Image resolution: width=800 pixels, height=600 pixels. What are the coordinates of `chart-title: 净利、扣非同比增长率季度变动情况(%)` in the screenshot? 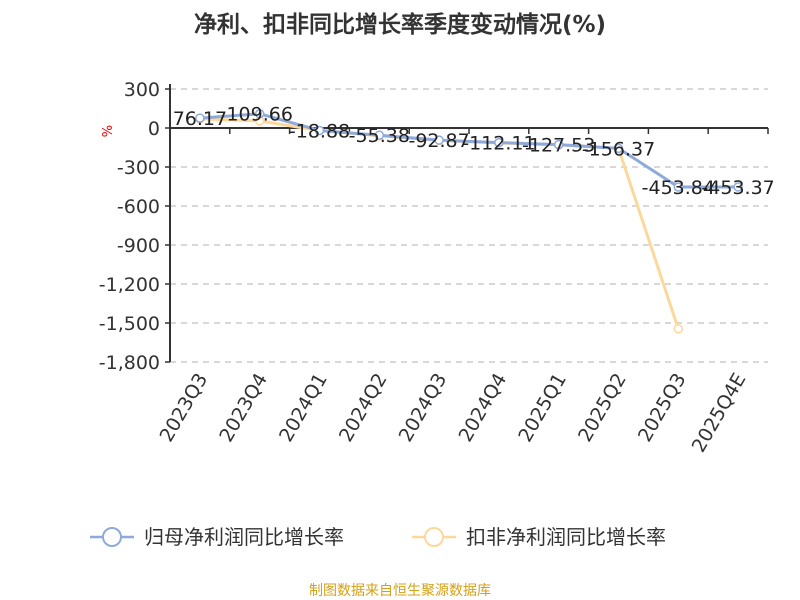 It's located at (400, 24).